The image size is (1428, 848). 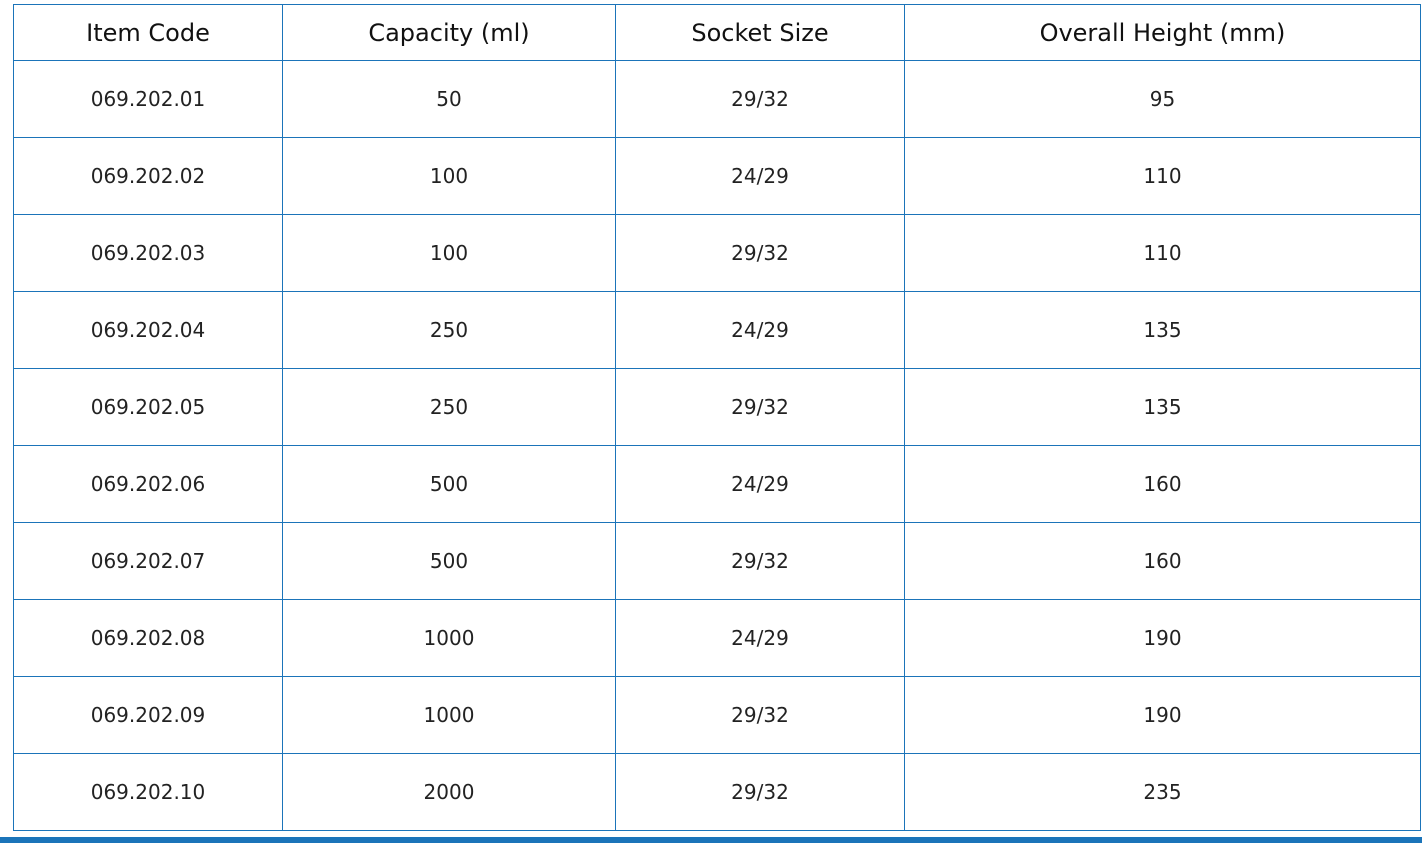 I want to click on table-row: 069.202.03 100 29/32 110, so click(x=717, y=253).